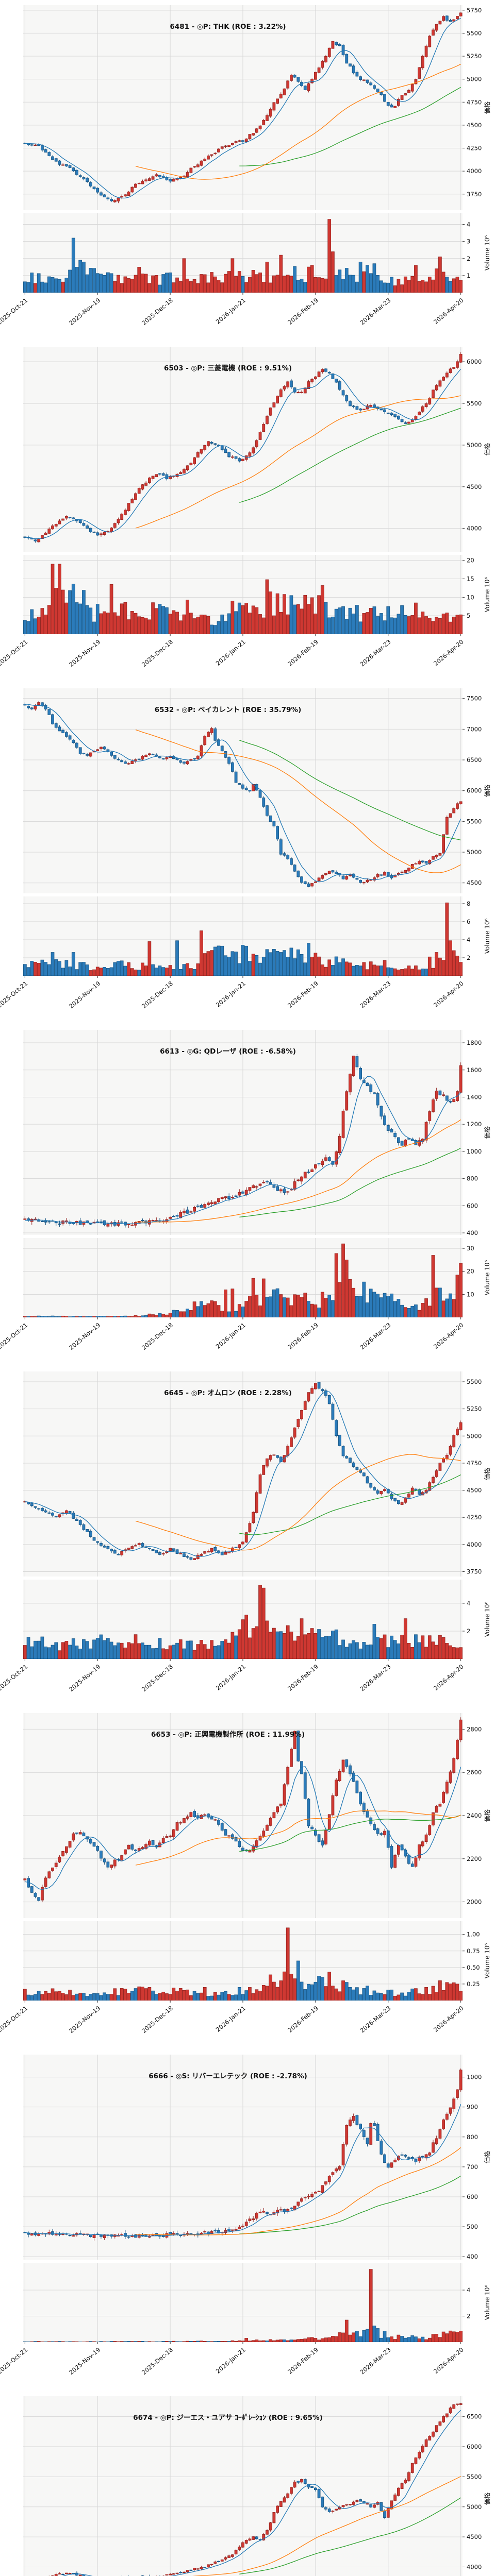 The width and height of the screenshot is (495, 2576). What do you see at coordinates (474, 1902) in the screenshot?
I see `price-tick-label: 2000` at bounding box center [474, 1902].